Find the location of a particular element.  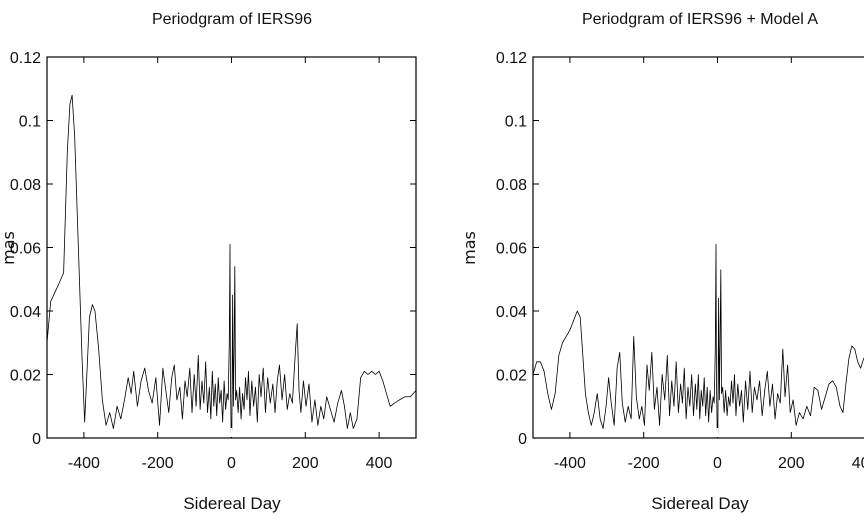

chart-title: Periodgram of IERS96 is located at coordinates (232, 19).